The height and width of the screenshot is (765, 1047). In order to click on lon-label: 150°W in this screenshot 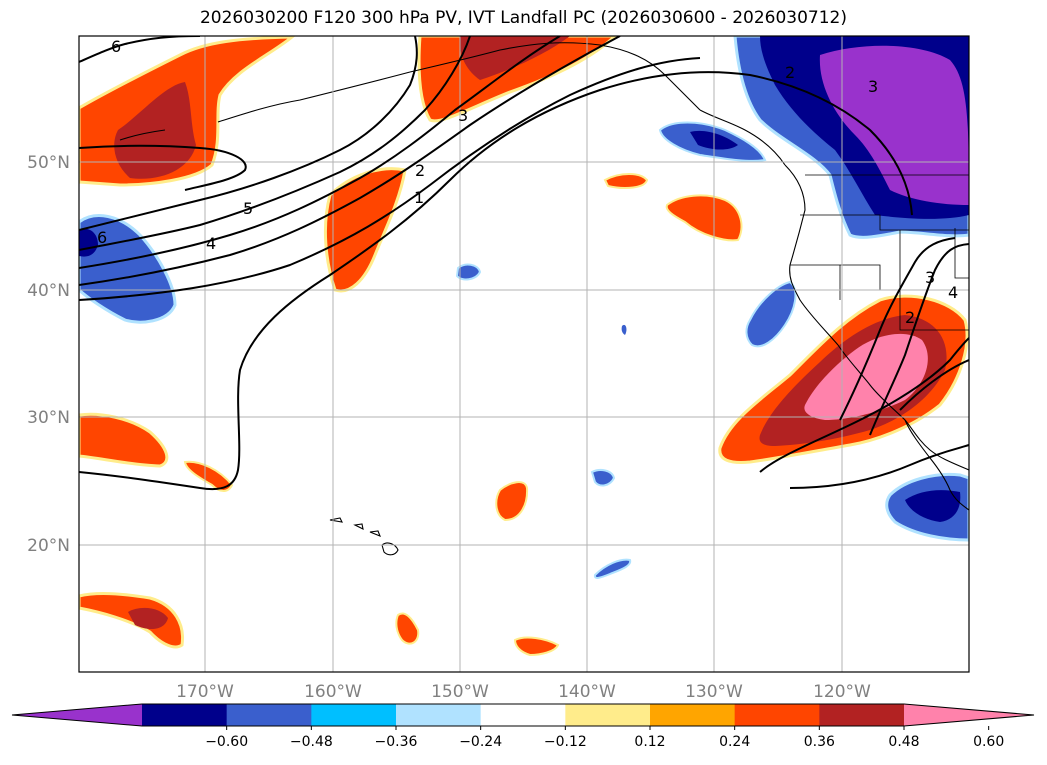, I will do `click(460, 692)`.